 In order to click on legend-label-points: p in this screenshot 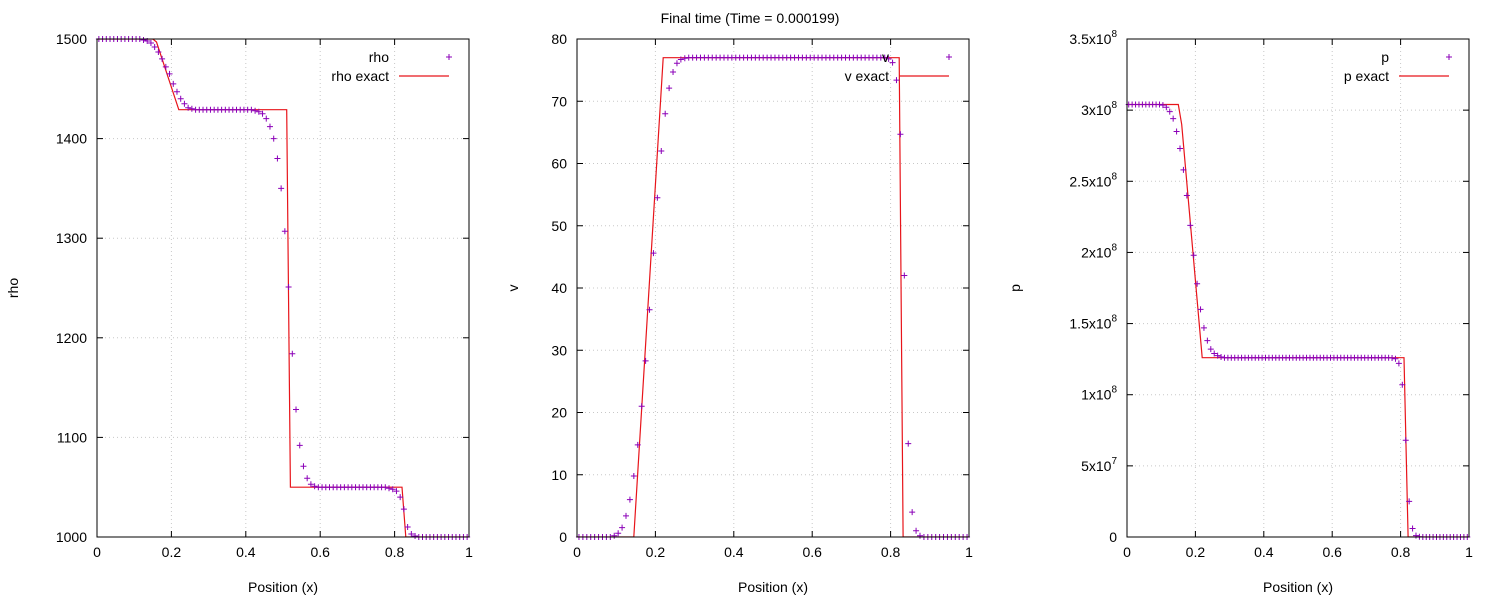, I will do `click(1385, 57)`.